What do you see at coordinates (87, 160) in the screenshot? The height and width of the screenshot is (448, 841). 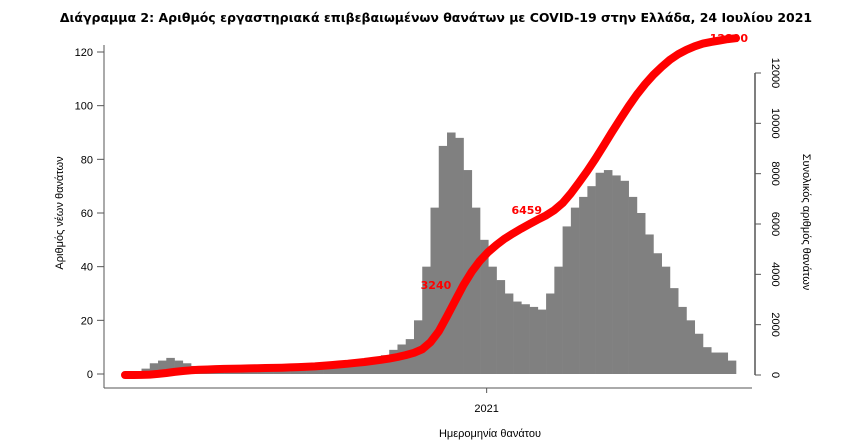 I see `y-tick-label: 80` at bounding box center [87, 160].